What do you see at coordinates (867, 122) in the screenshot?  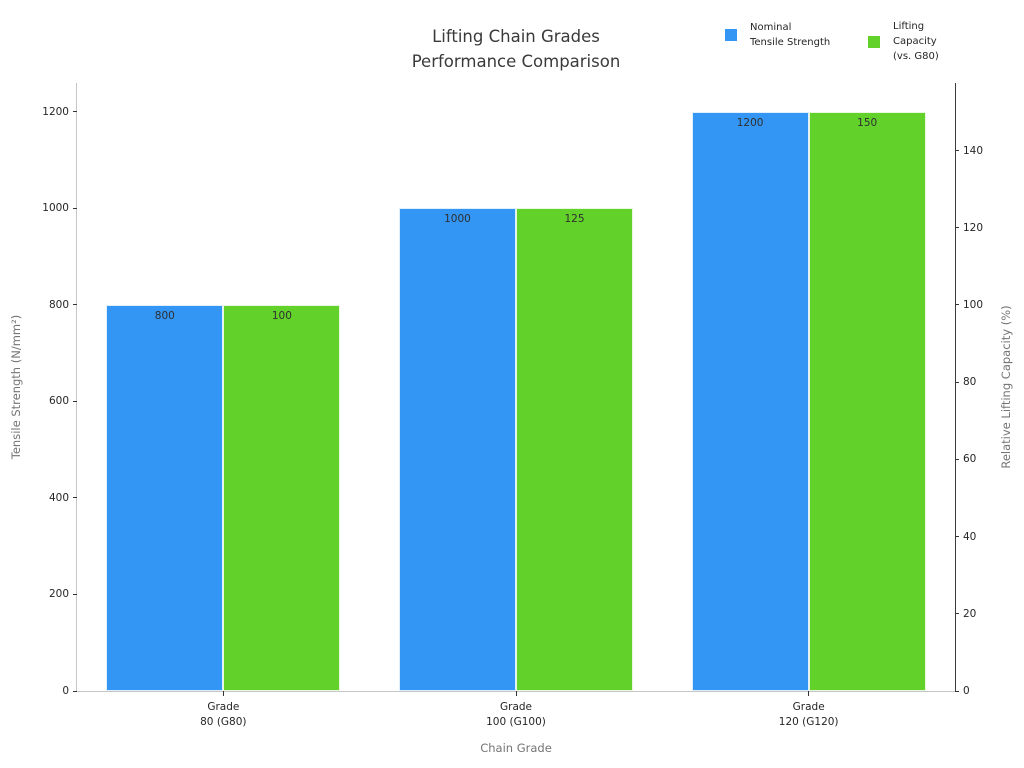 I see `bar-value-lifting-capacity-vs-g80-grade-120-g120: 150` at bounding box center [867, 122].